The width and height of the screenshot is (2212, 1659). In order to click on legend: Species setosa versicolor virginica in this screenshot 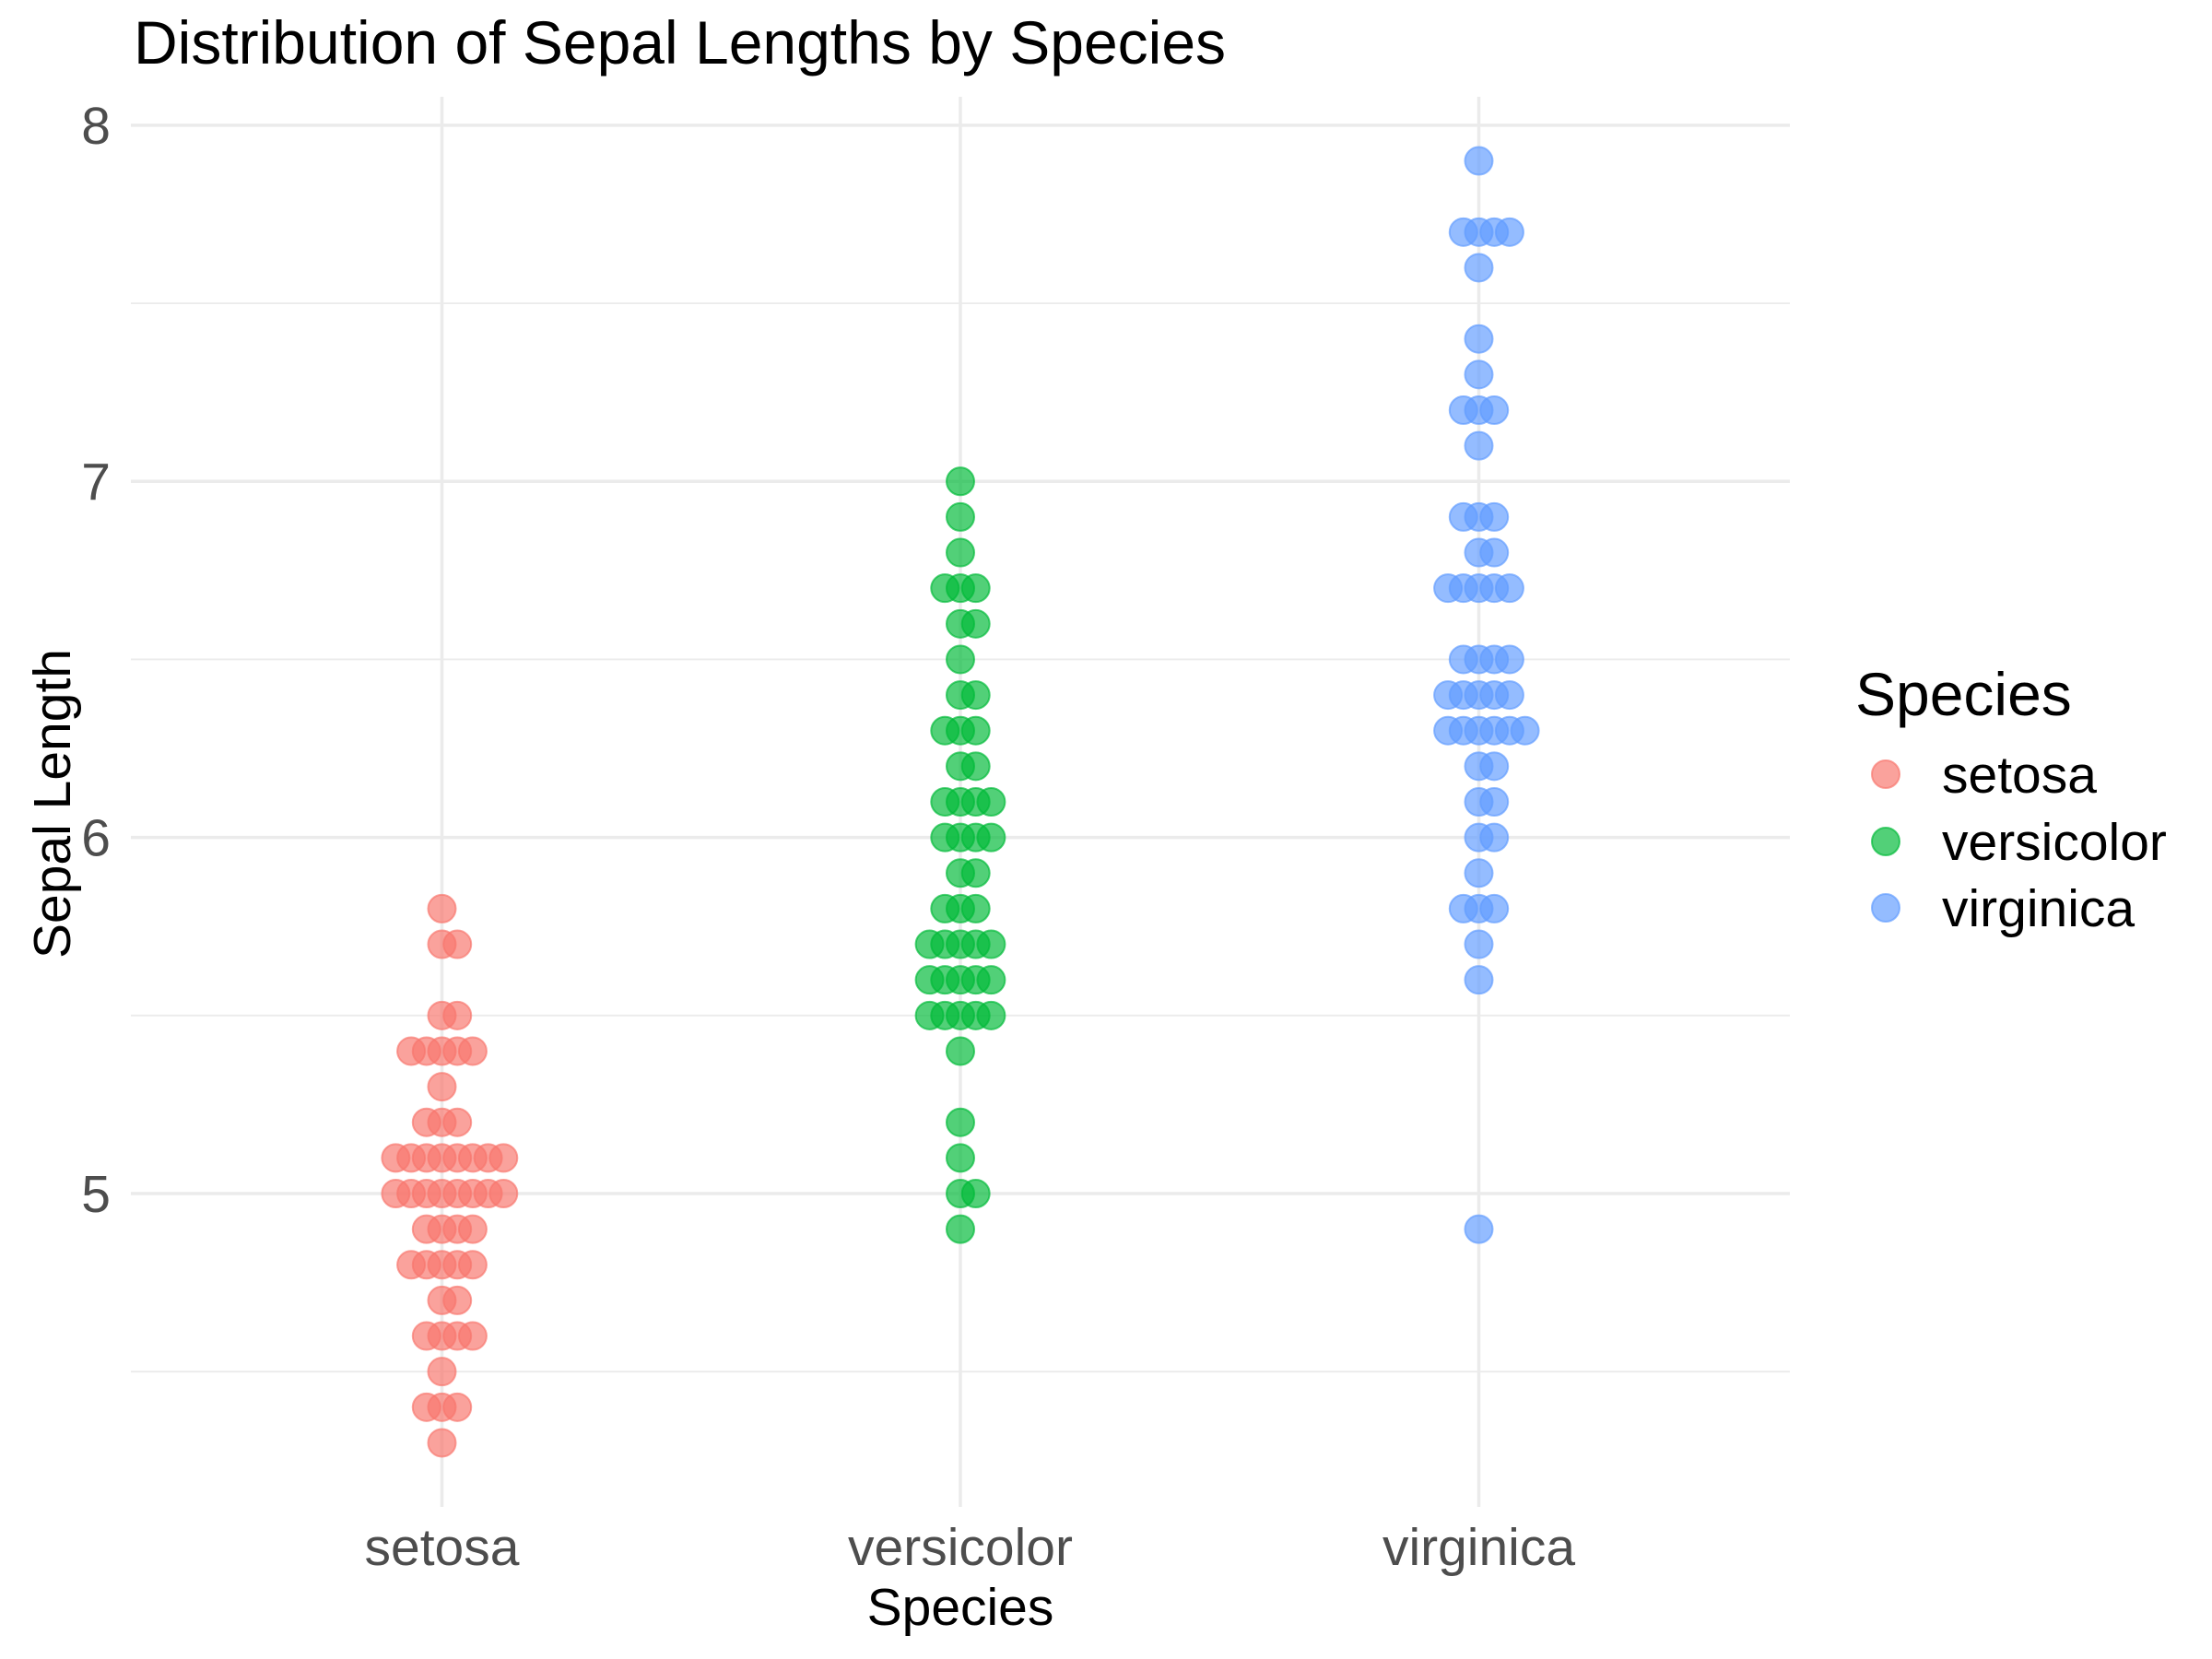, I will do `click(2011, 799)`.